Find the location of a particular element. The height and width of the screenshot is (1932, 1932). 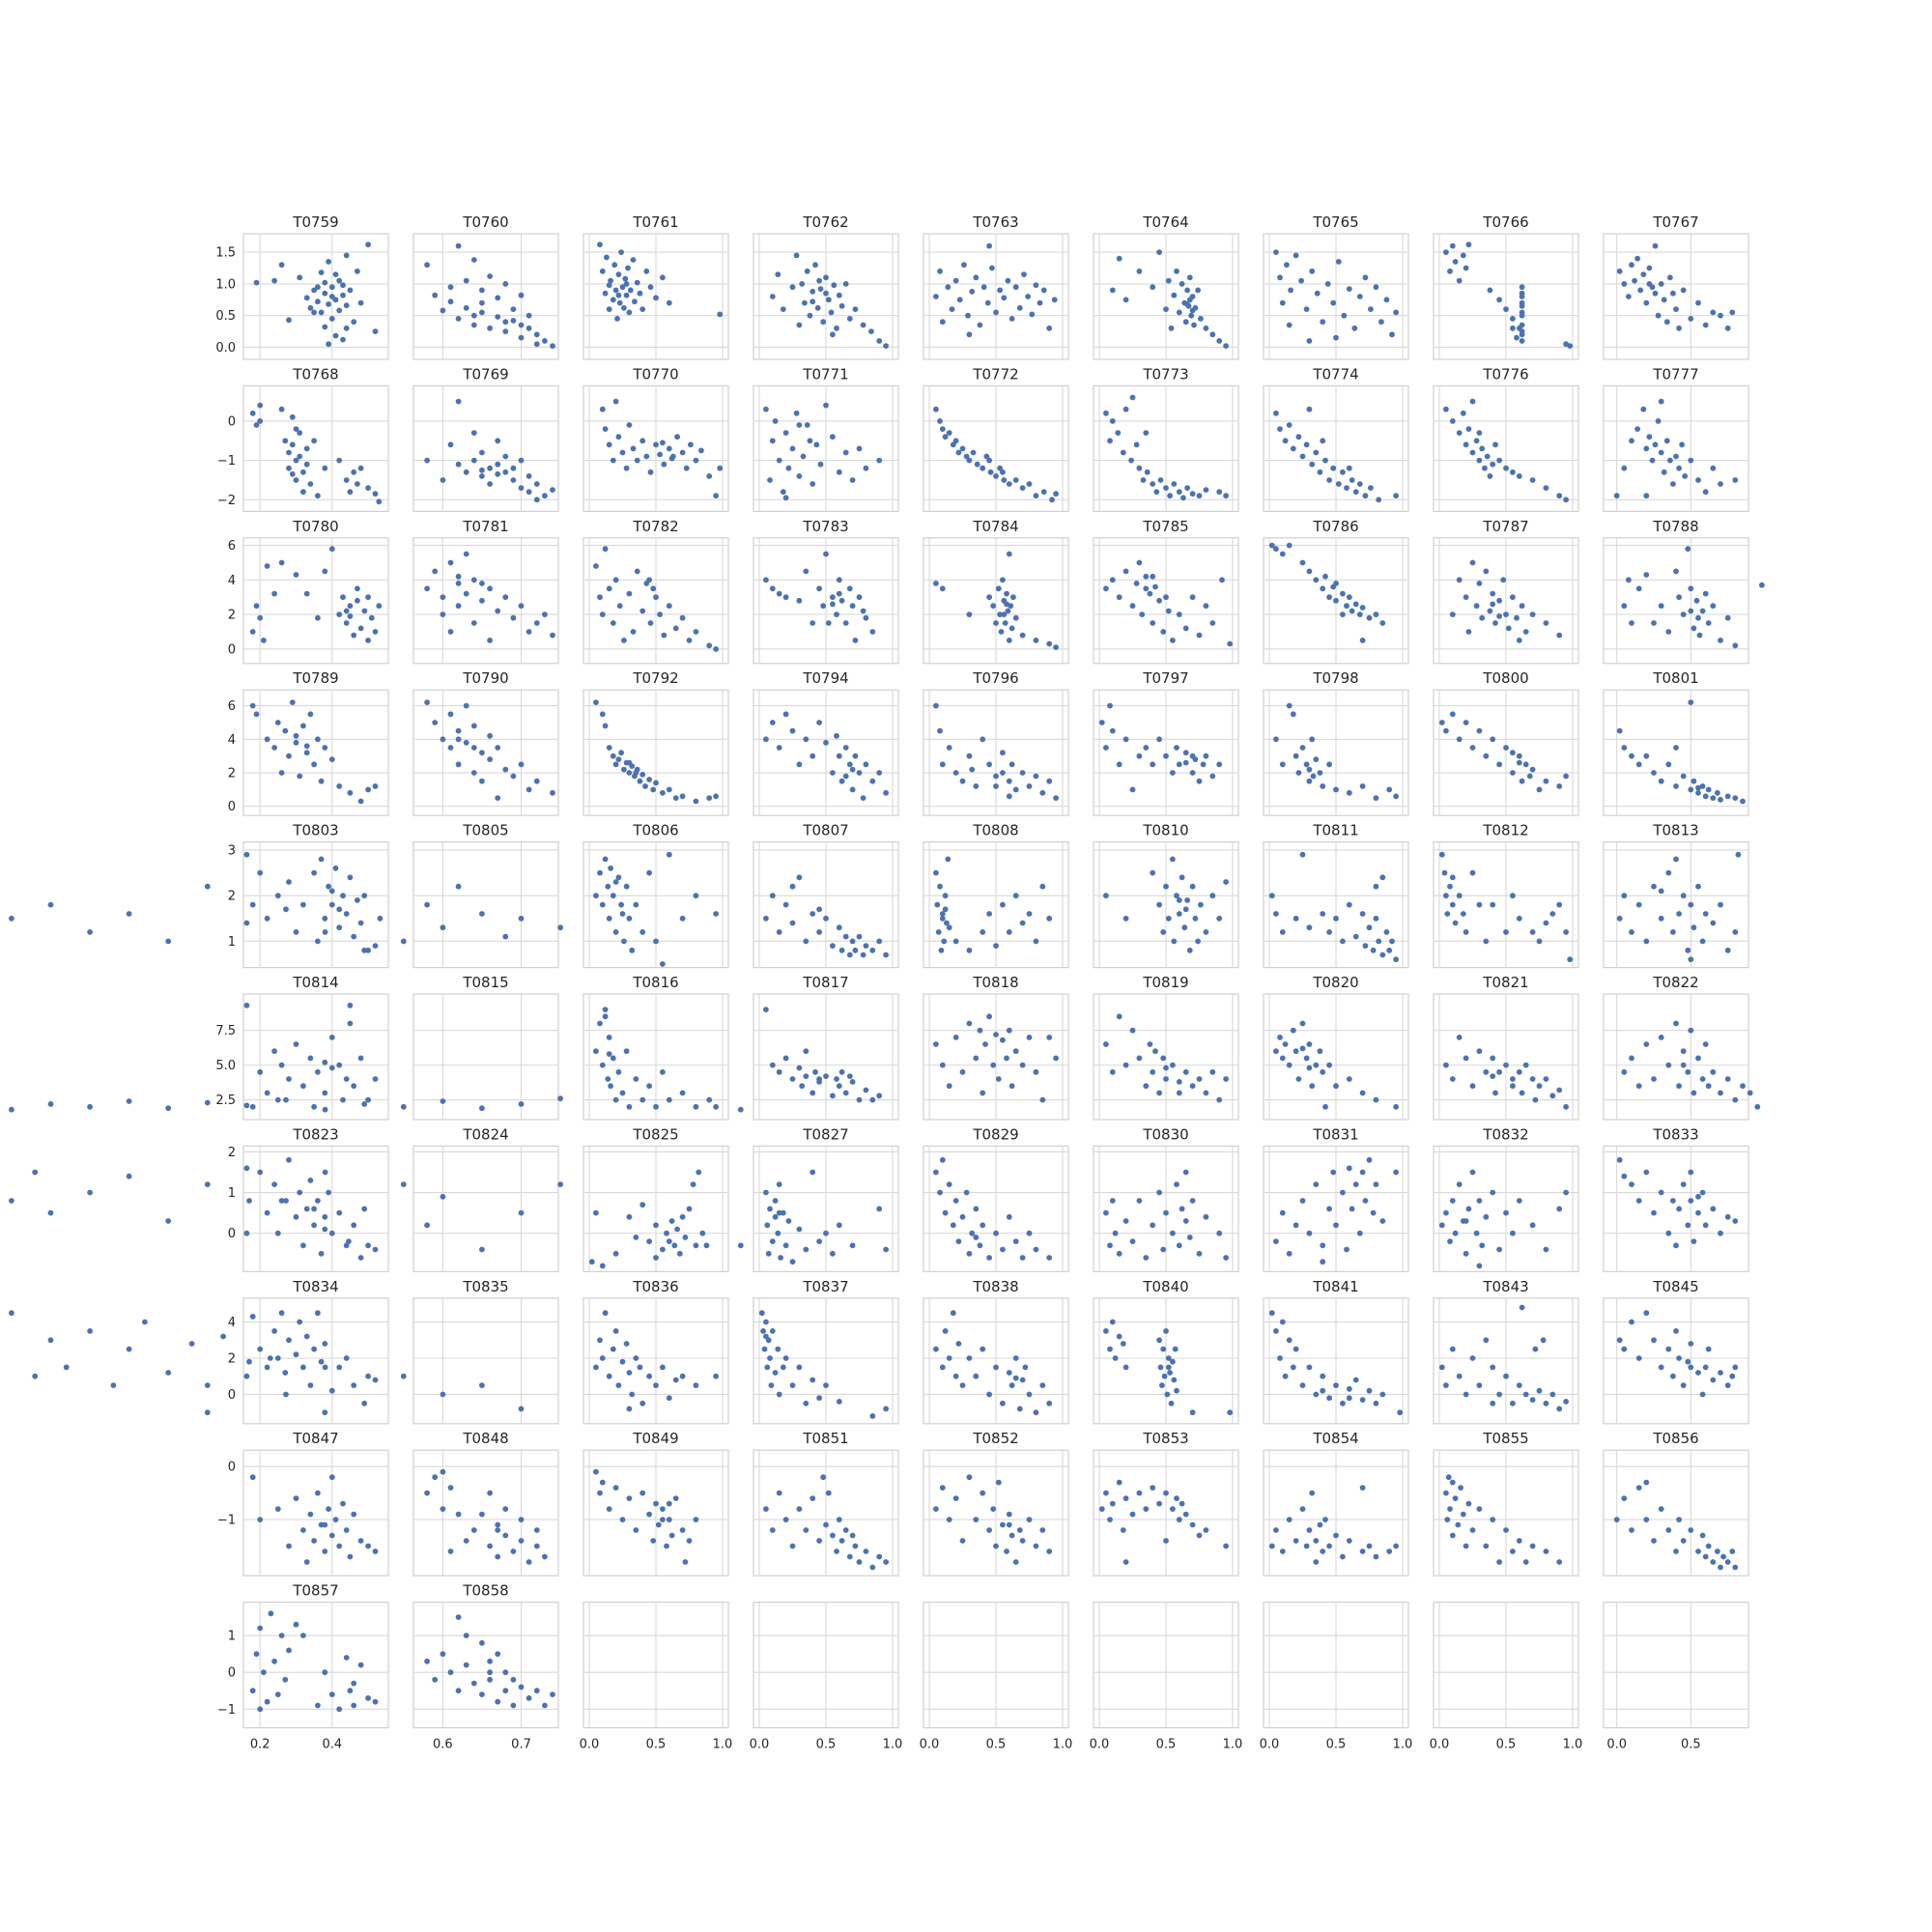

x-tick-label: 0.2 is located at coordinates (260, 1745).